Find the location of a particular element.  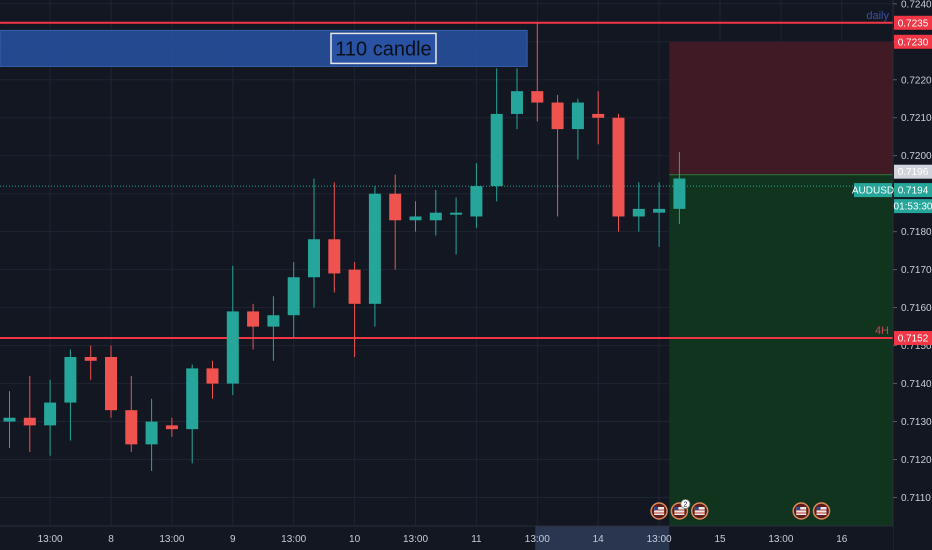

stop-price-label: 0.7230 is located at coordinates (913, 42).